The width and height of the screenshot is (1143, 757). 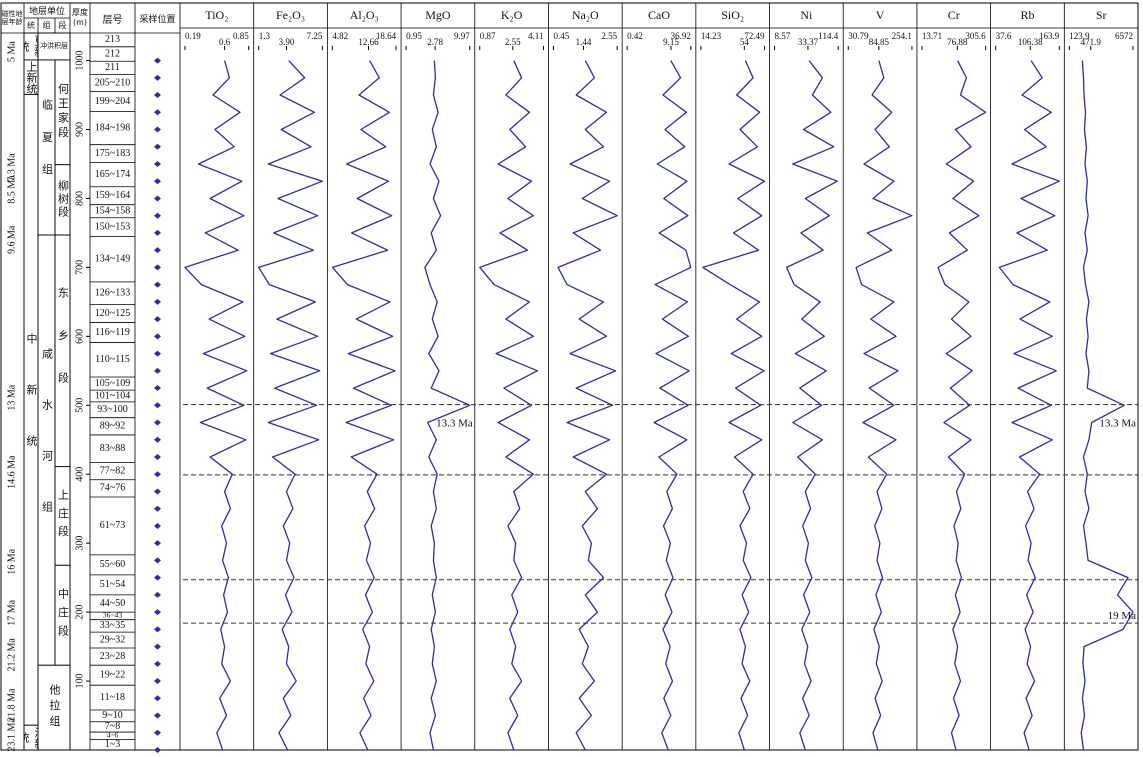 I want to click on layer-label: 175~183, so click(x=112, y=153).